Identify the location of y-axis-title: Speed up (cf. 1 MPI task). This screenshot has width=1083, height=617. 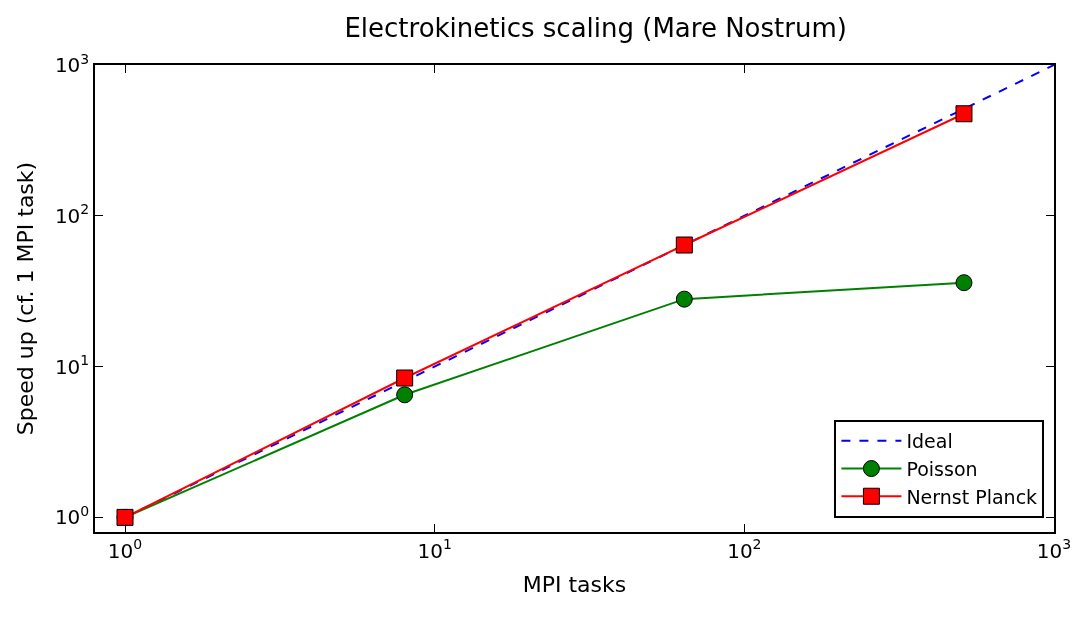
(26, 298).